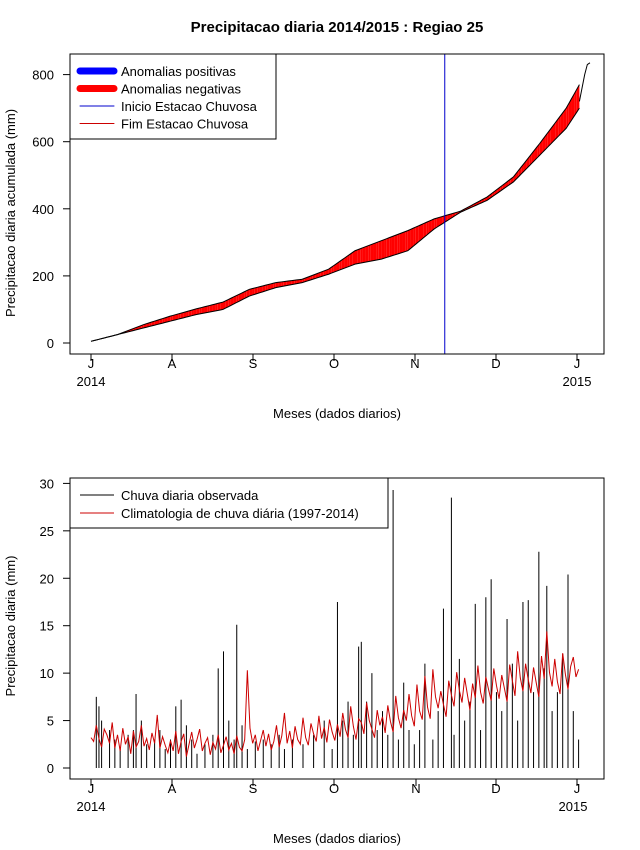 The image size is (640, 850). I want to click on y-tick-label: 10, so click(47, 673).